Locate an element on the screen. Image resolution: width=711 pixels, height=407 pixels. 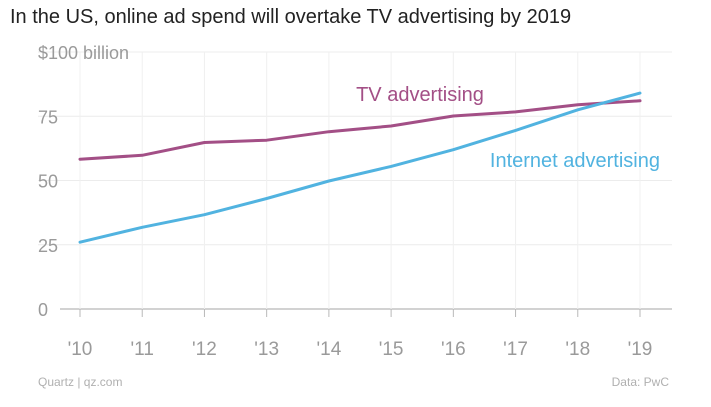
x-tick-label: '10 is located at coordinates (80, 349).